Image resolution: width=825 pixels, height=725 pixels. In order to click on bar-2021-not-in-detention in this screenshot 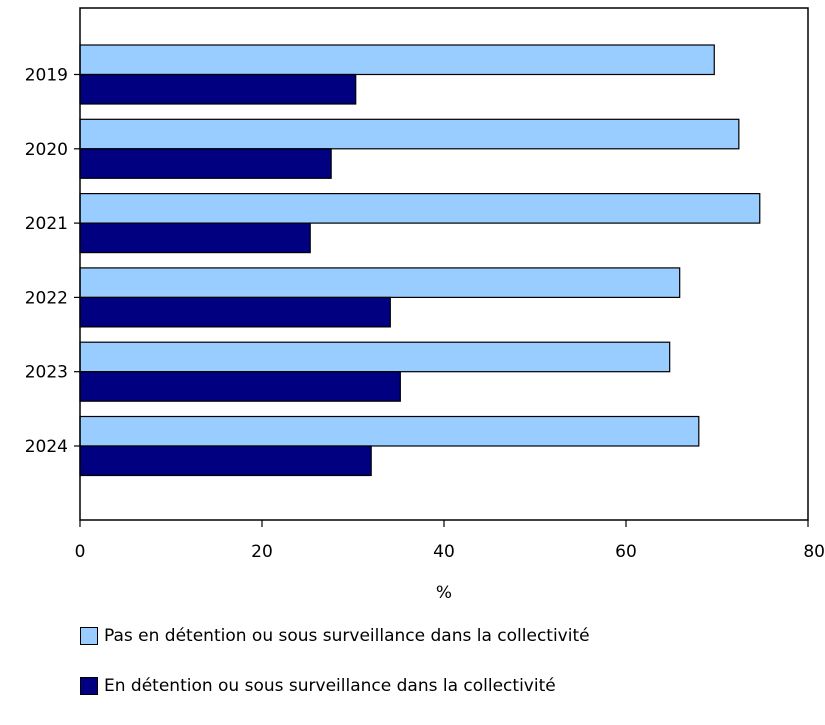, I will do `click(420, 208)`.